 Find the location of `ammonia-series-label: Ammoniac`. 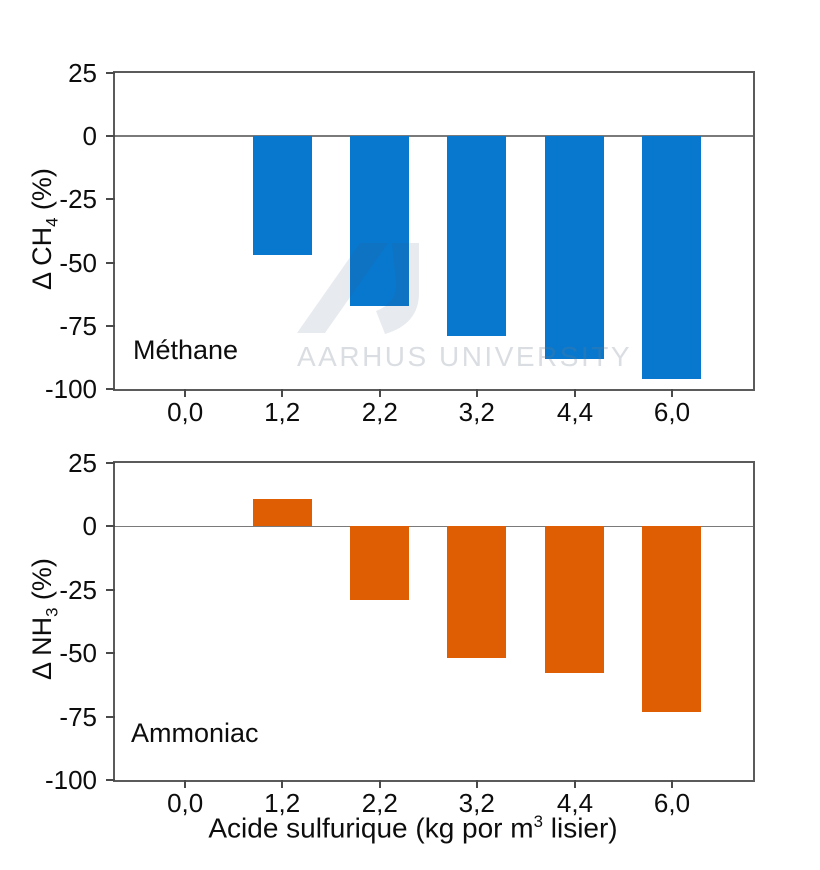

ammonia-series-label: Ammoniac is located at coordinates (195, 733).